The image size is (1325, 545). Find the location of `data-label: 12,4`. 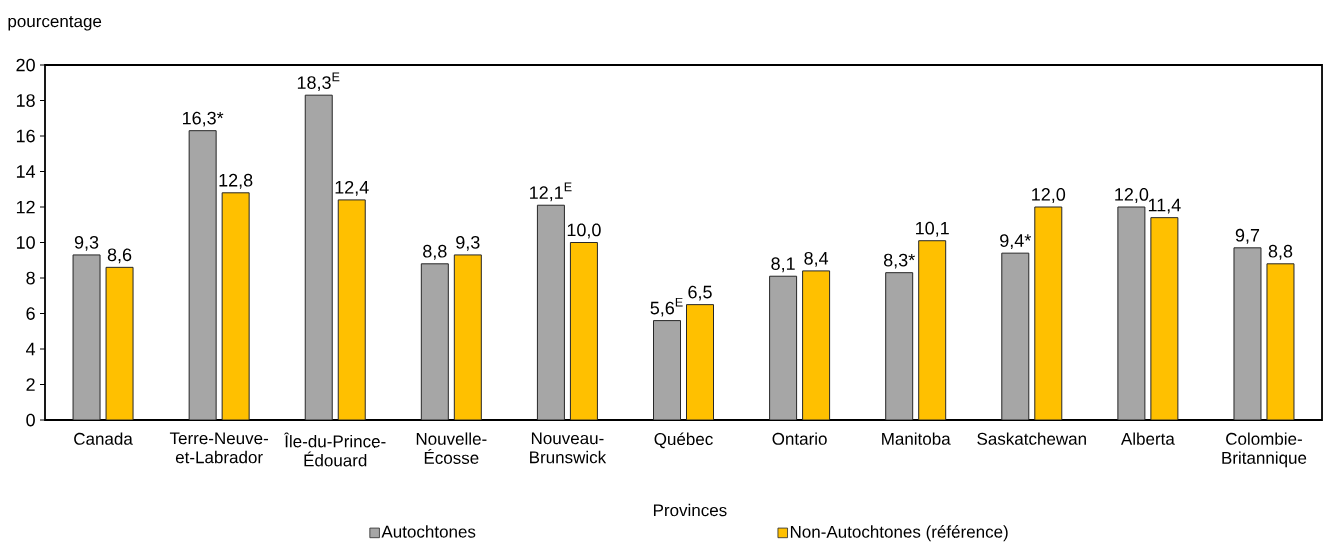

data-label: 12,4 is located at coordinates (352, 188).